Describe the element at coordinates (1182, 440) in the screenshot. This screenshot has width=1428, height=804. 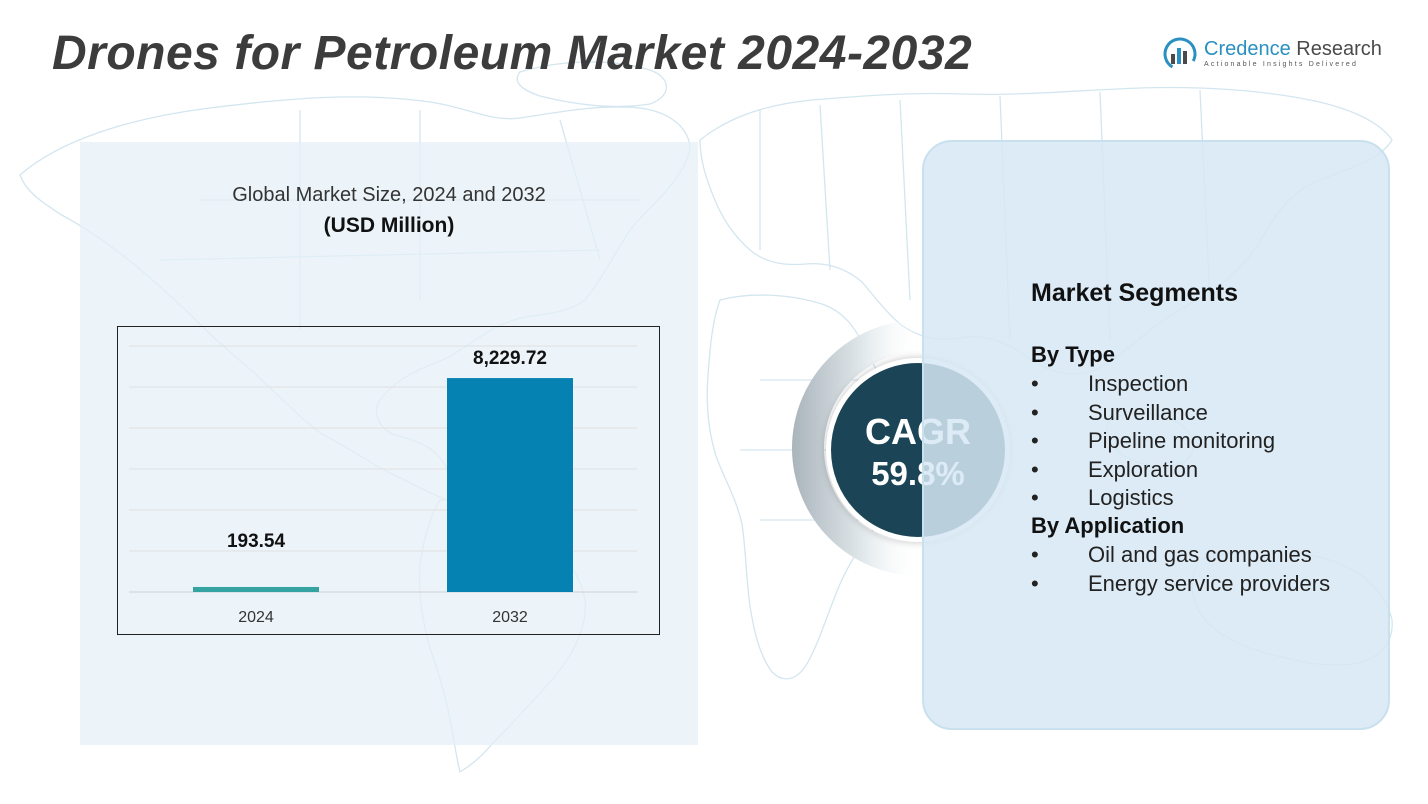
I see `segment-item-label: Pipeline monitoring` at that location.